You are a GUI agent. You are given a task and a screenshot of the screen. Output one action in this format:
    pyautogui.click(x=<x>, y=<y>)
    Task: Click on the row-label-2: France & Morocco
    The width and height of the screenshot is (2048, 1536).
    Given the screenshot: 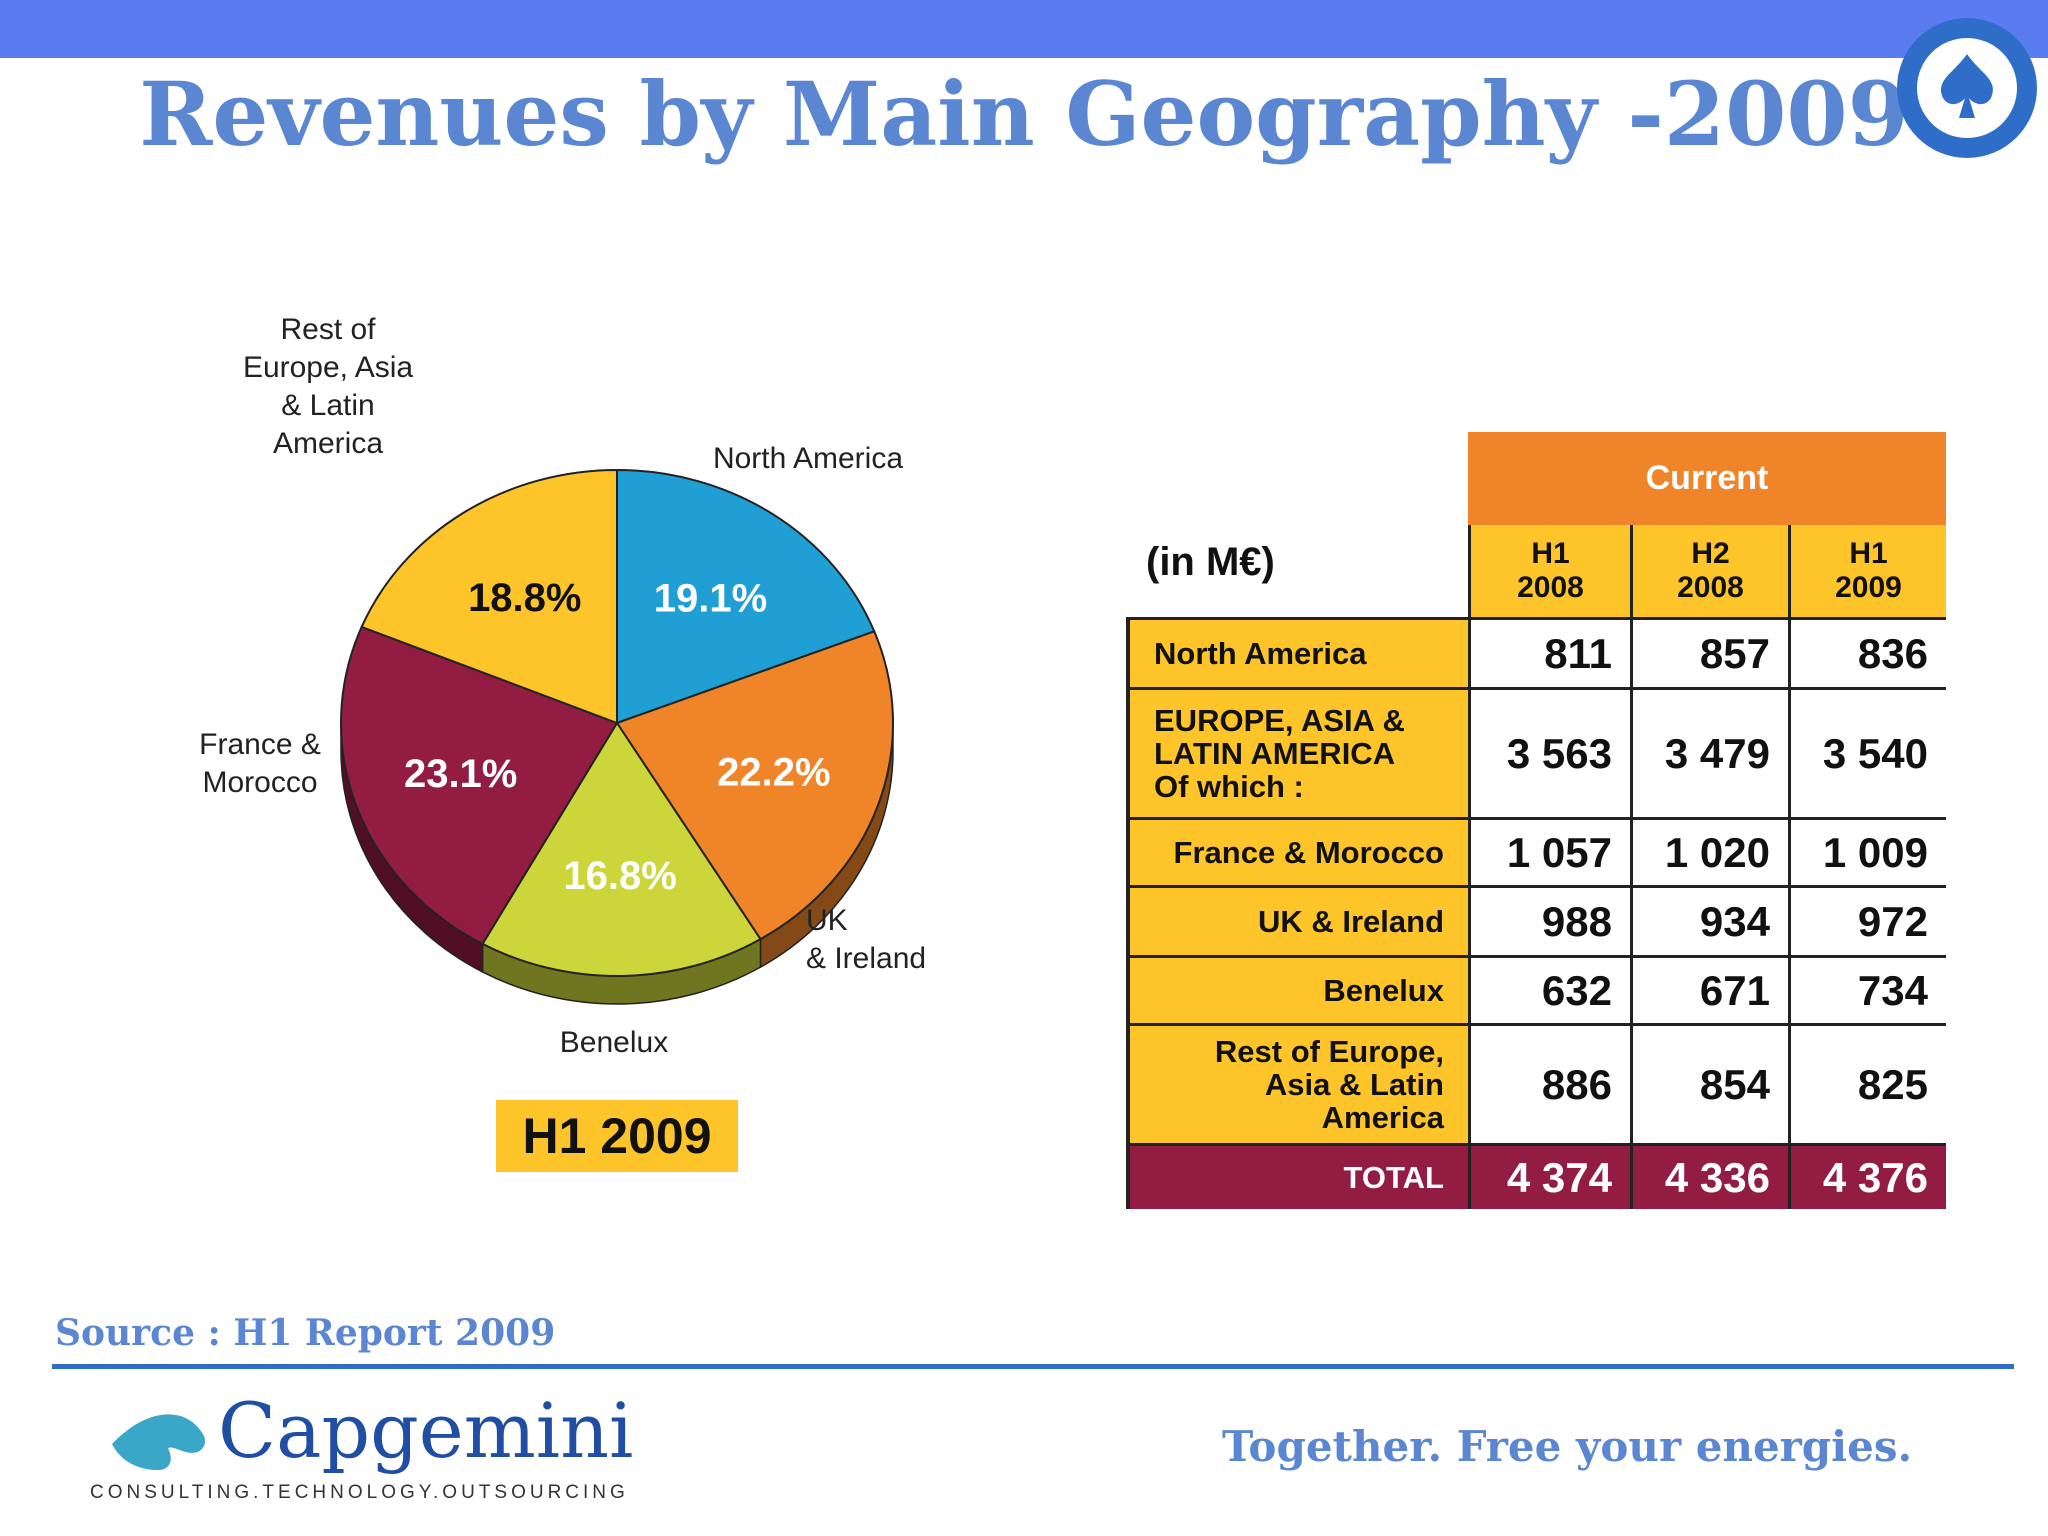 What is the action you would take?
    pyautogui.click(x=1297, y=851)
    